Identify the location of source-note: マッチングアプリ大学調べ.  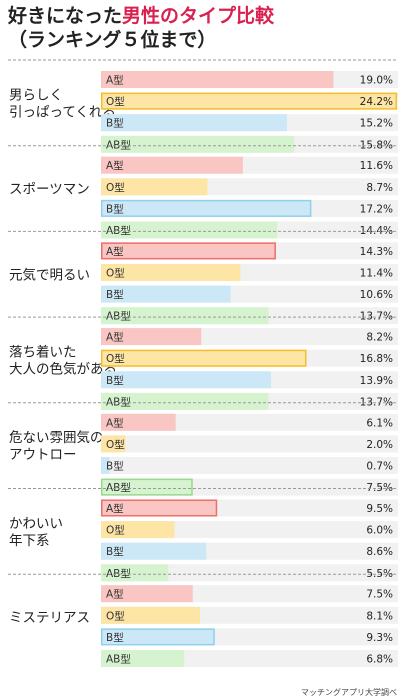
(349, 692).